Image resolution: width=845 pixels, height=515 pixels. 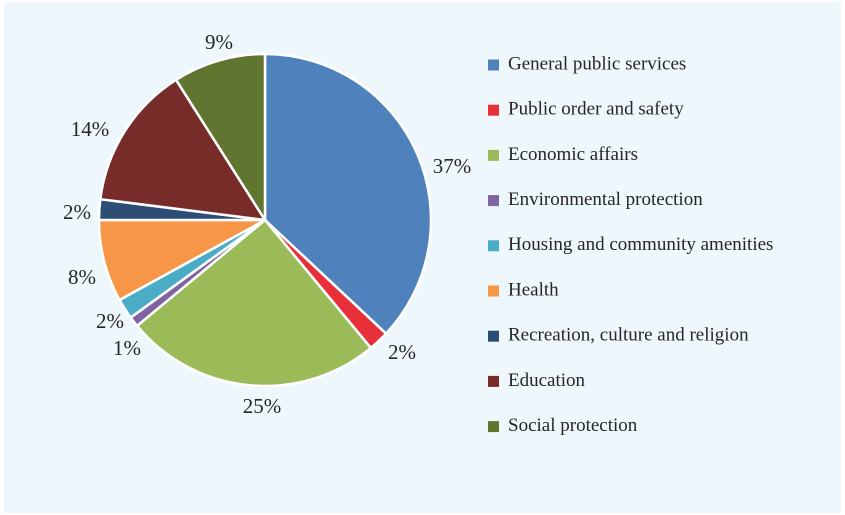 I want to click on pie-slice-education, so click(x=183, y=150).